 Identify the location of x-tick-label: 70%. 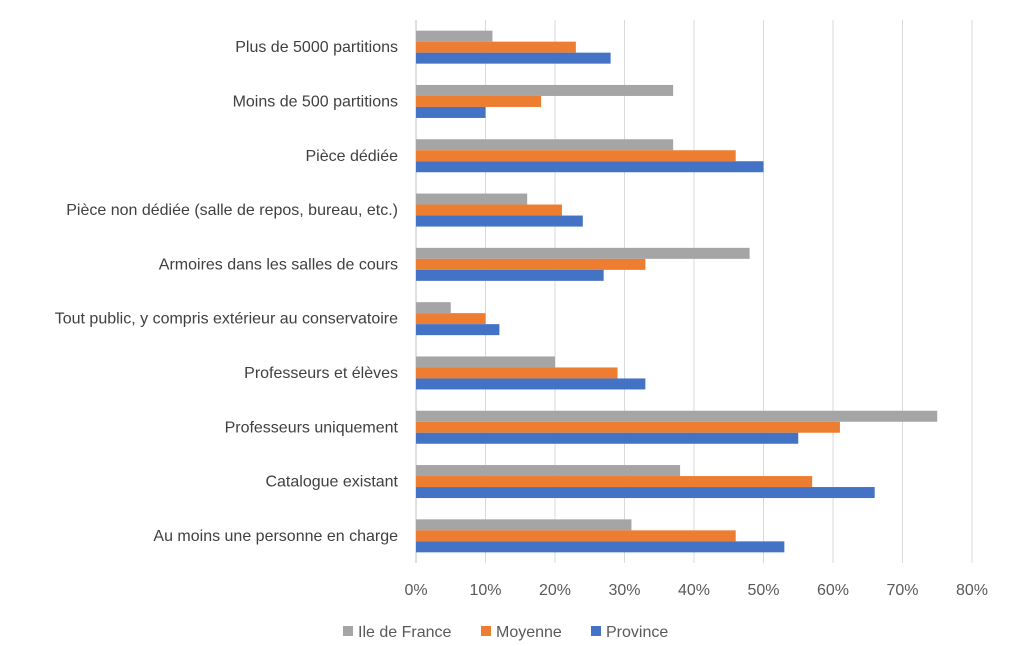
(902, 590).